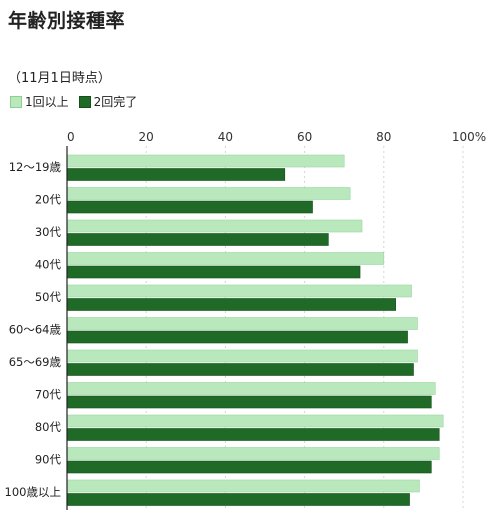 The width and height of the screenshot is (494, 521). I want to click on legend-item-first-dose: 1回以上, so click(39, 101).